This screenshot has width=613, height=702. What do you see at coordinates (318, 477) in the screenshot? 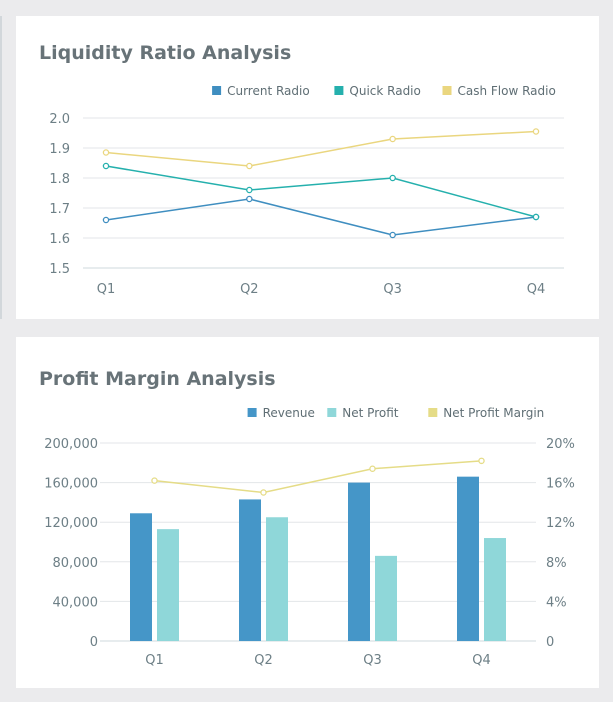
I see `series-line-net-profit-margin` at bounding box center [318, 477].